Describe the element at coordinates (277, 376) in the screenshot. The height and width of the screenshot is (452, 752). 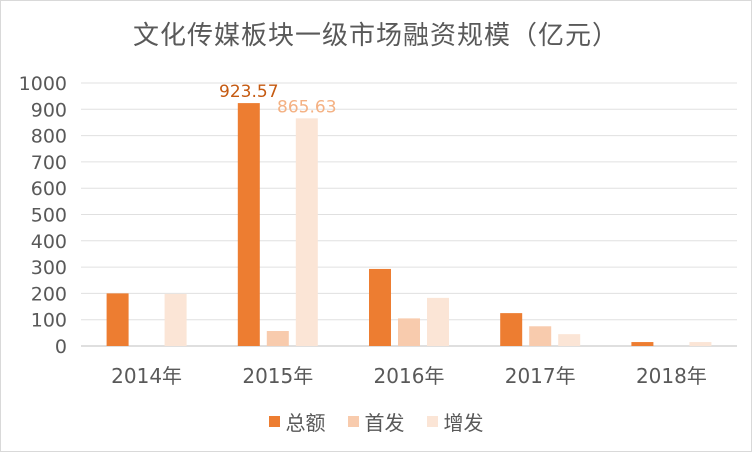
I see `x-tick-label: 2015年` at that location.